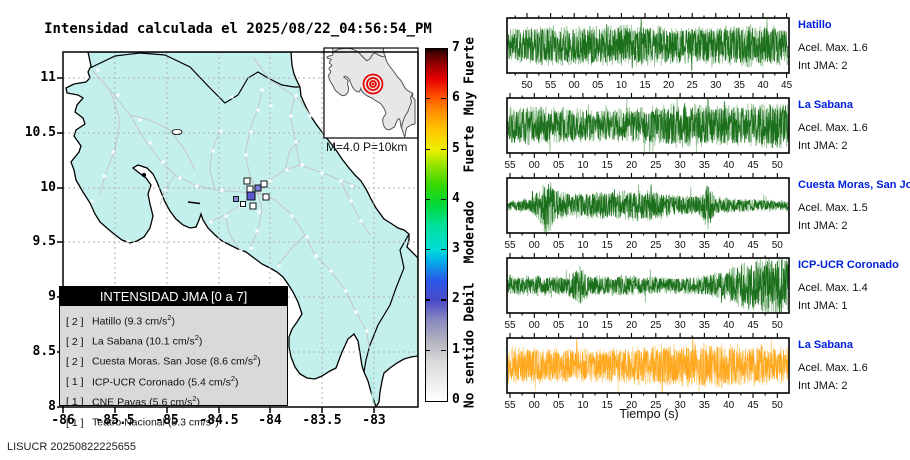 This screenshot has width=910, height=460. Describe the element at coordinates (173, 381) in the screenshot. I see `legend-item: [ 1 ] ICP-UCR Coronado (5.4 cm/s2)` at that location.